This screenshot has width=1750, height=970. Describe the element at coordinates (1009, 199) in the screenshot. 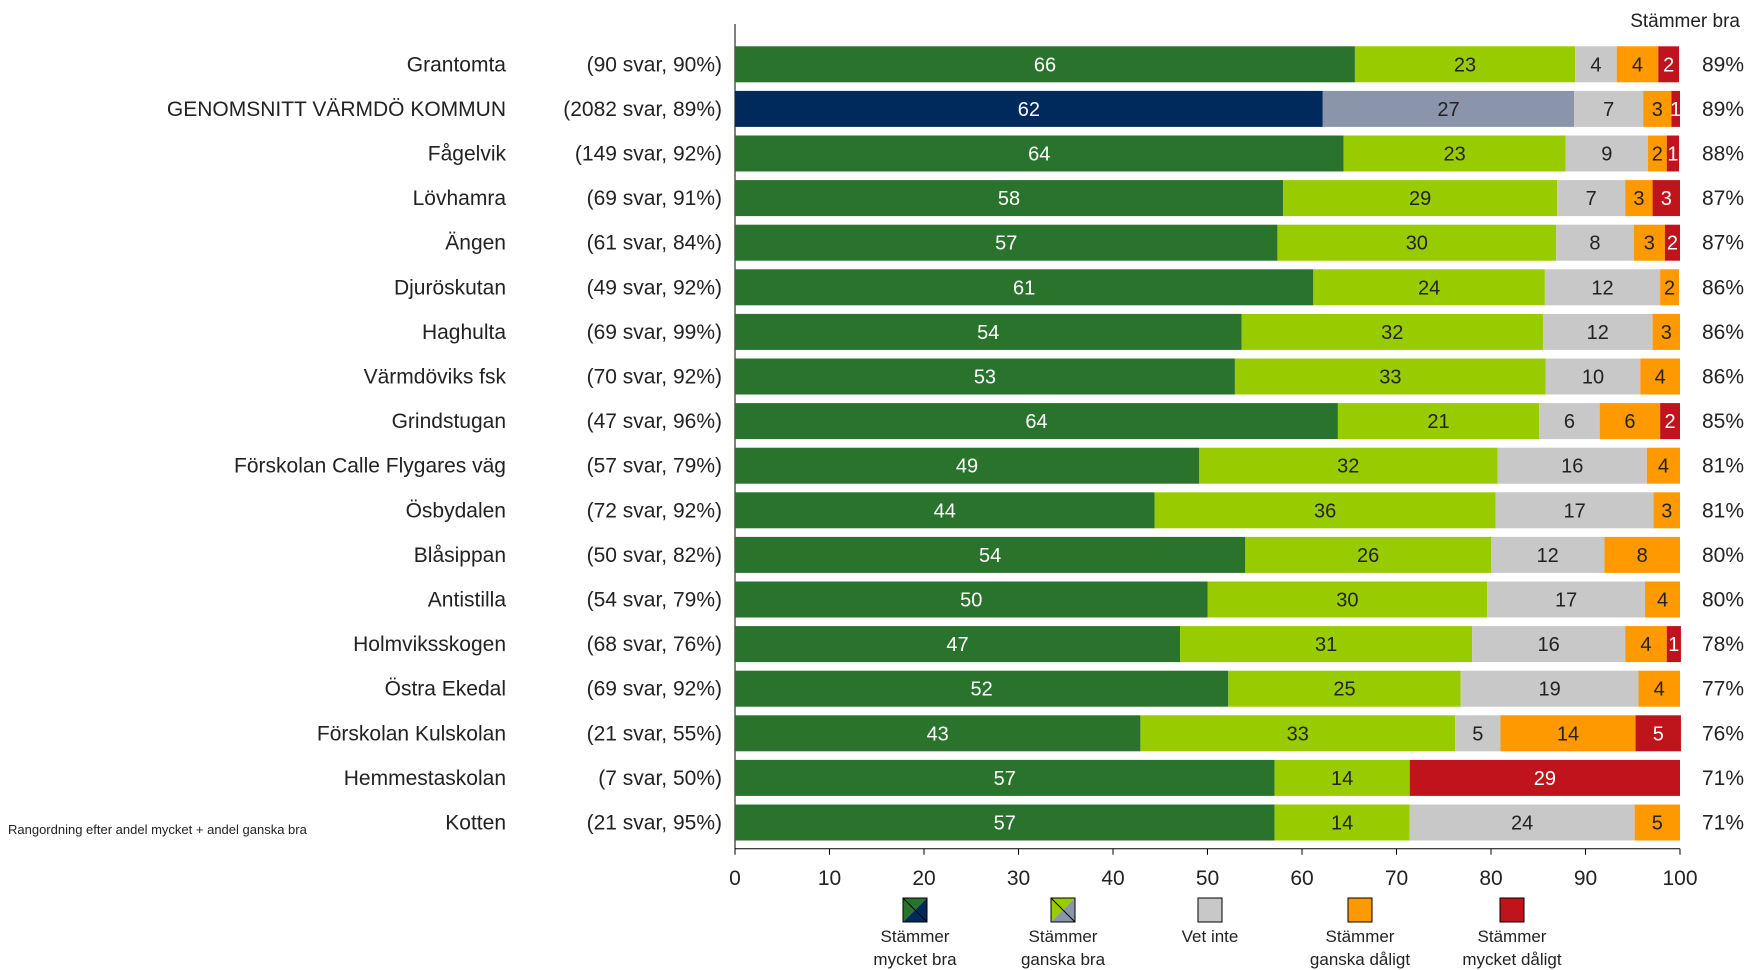

I see `bar-value-label: 58` at that location.